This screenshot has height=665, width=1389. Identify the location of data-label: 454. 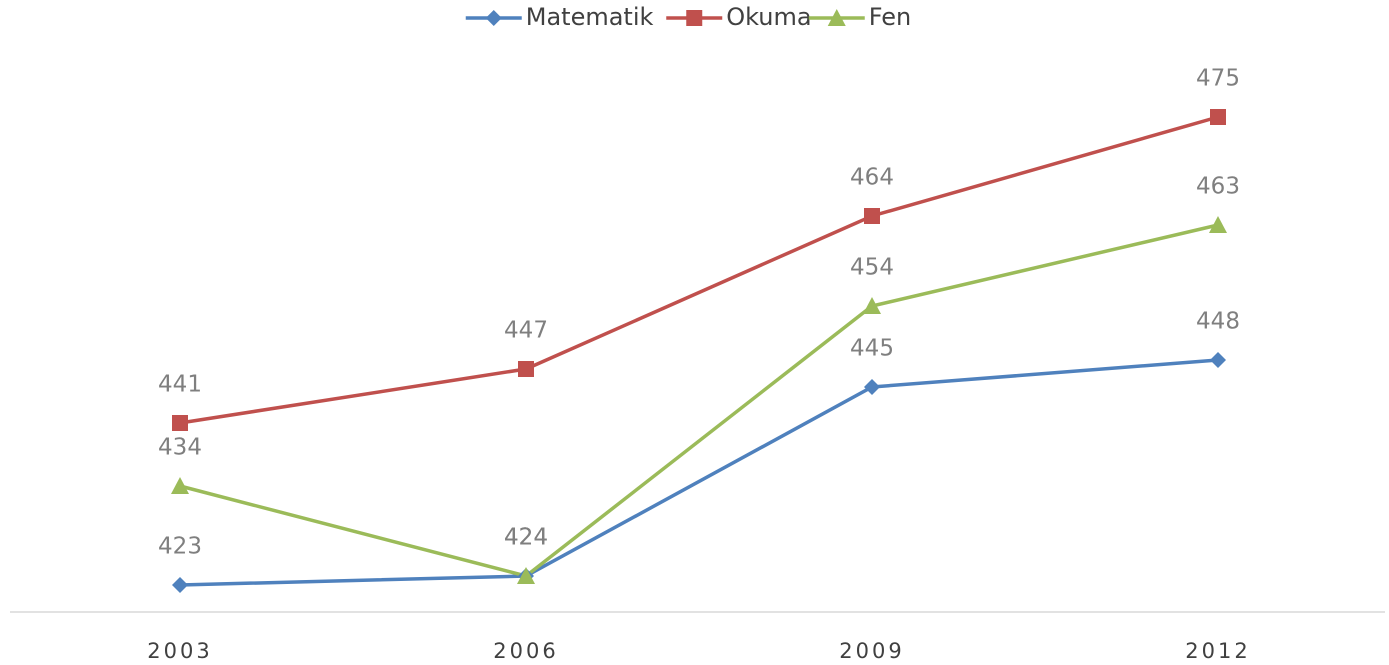
(872, 268).